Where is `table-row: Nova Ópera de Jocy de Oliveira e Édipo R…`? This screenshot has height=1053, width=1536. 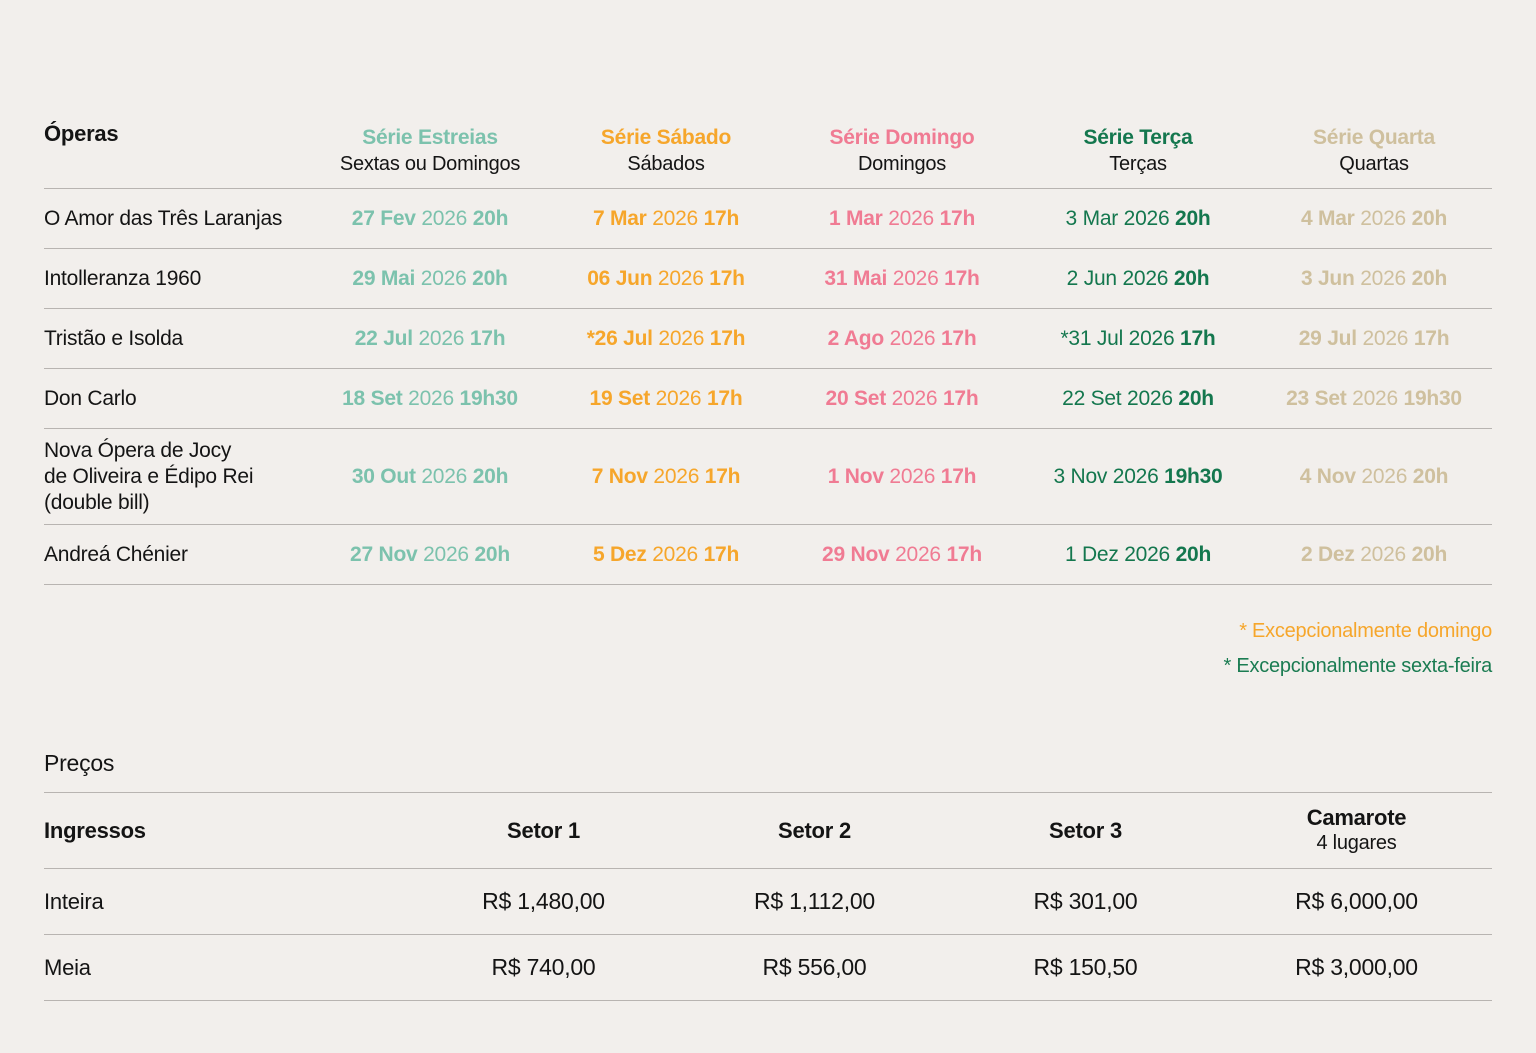 table-row: Nova Ópera de Jocy de Oliveira e Édipo R… is located at coordinates (768, 477).